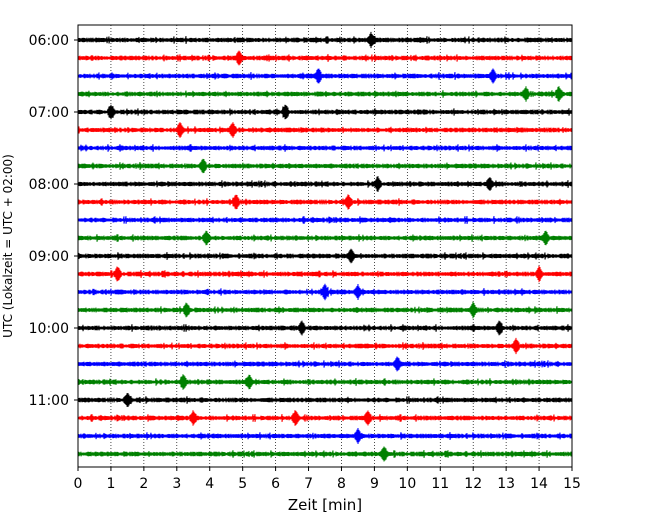  Describe the element at coordinates (49, 257) in the screenshot. I see `y-tick-label: 09:00` at that location.